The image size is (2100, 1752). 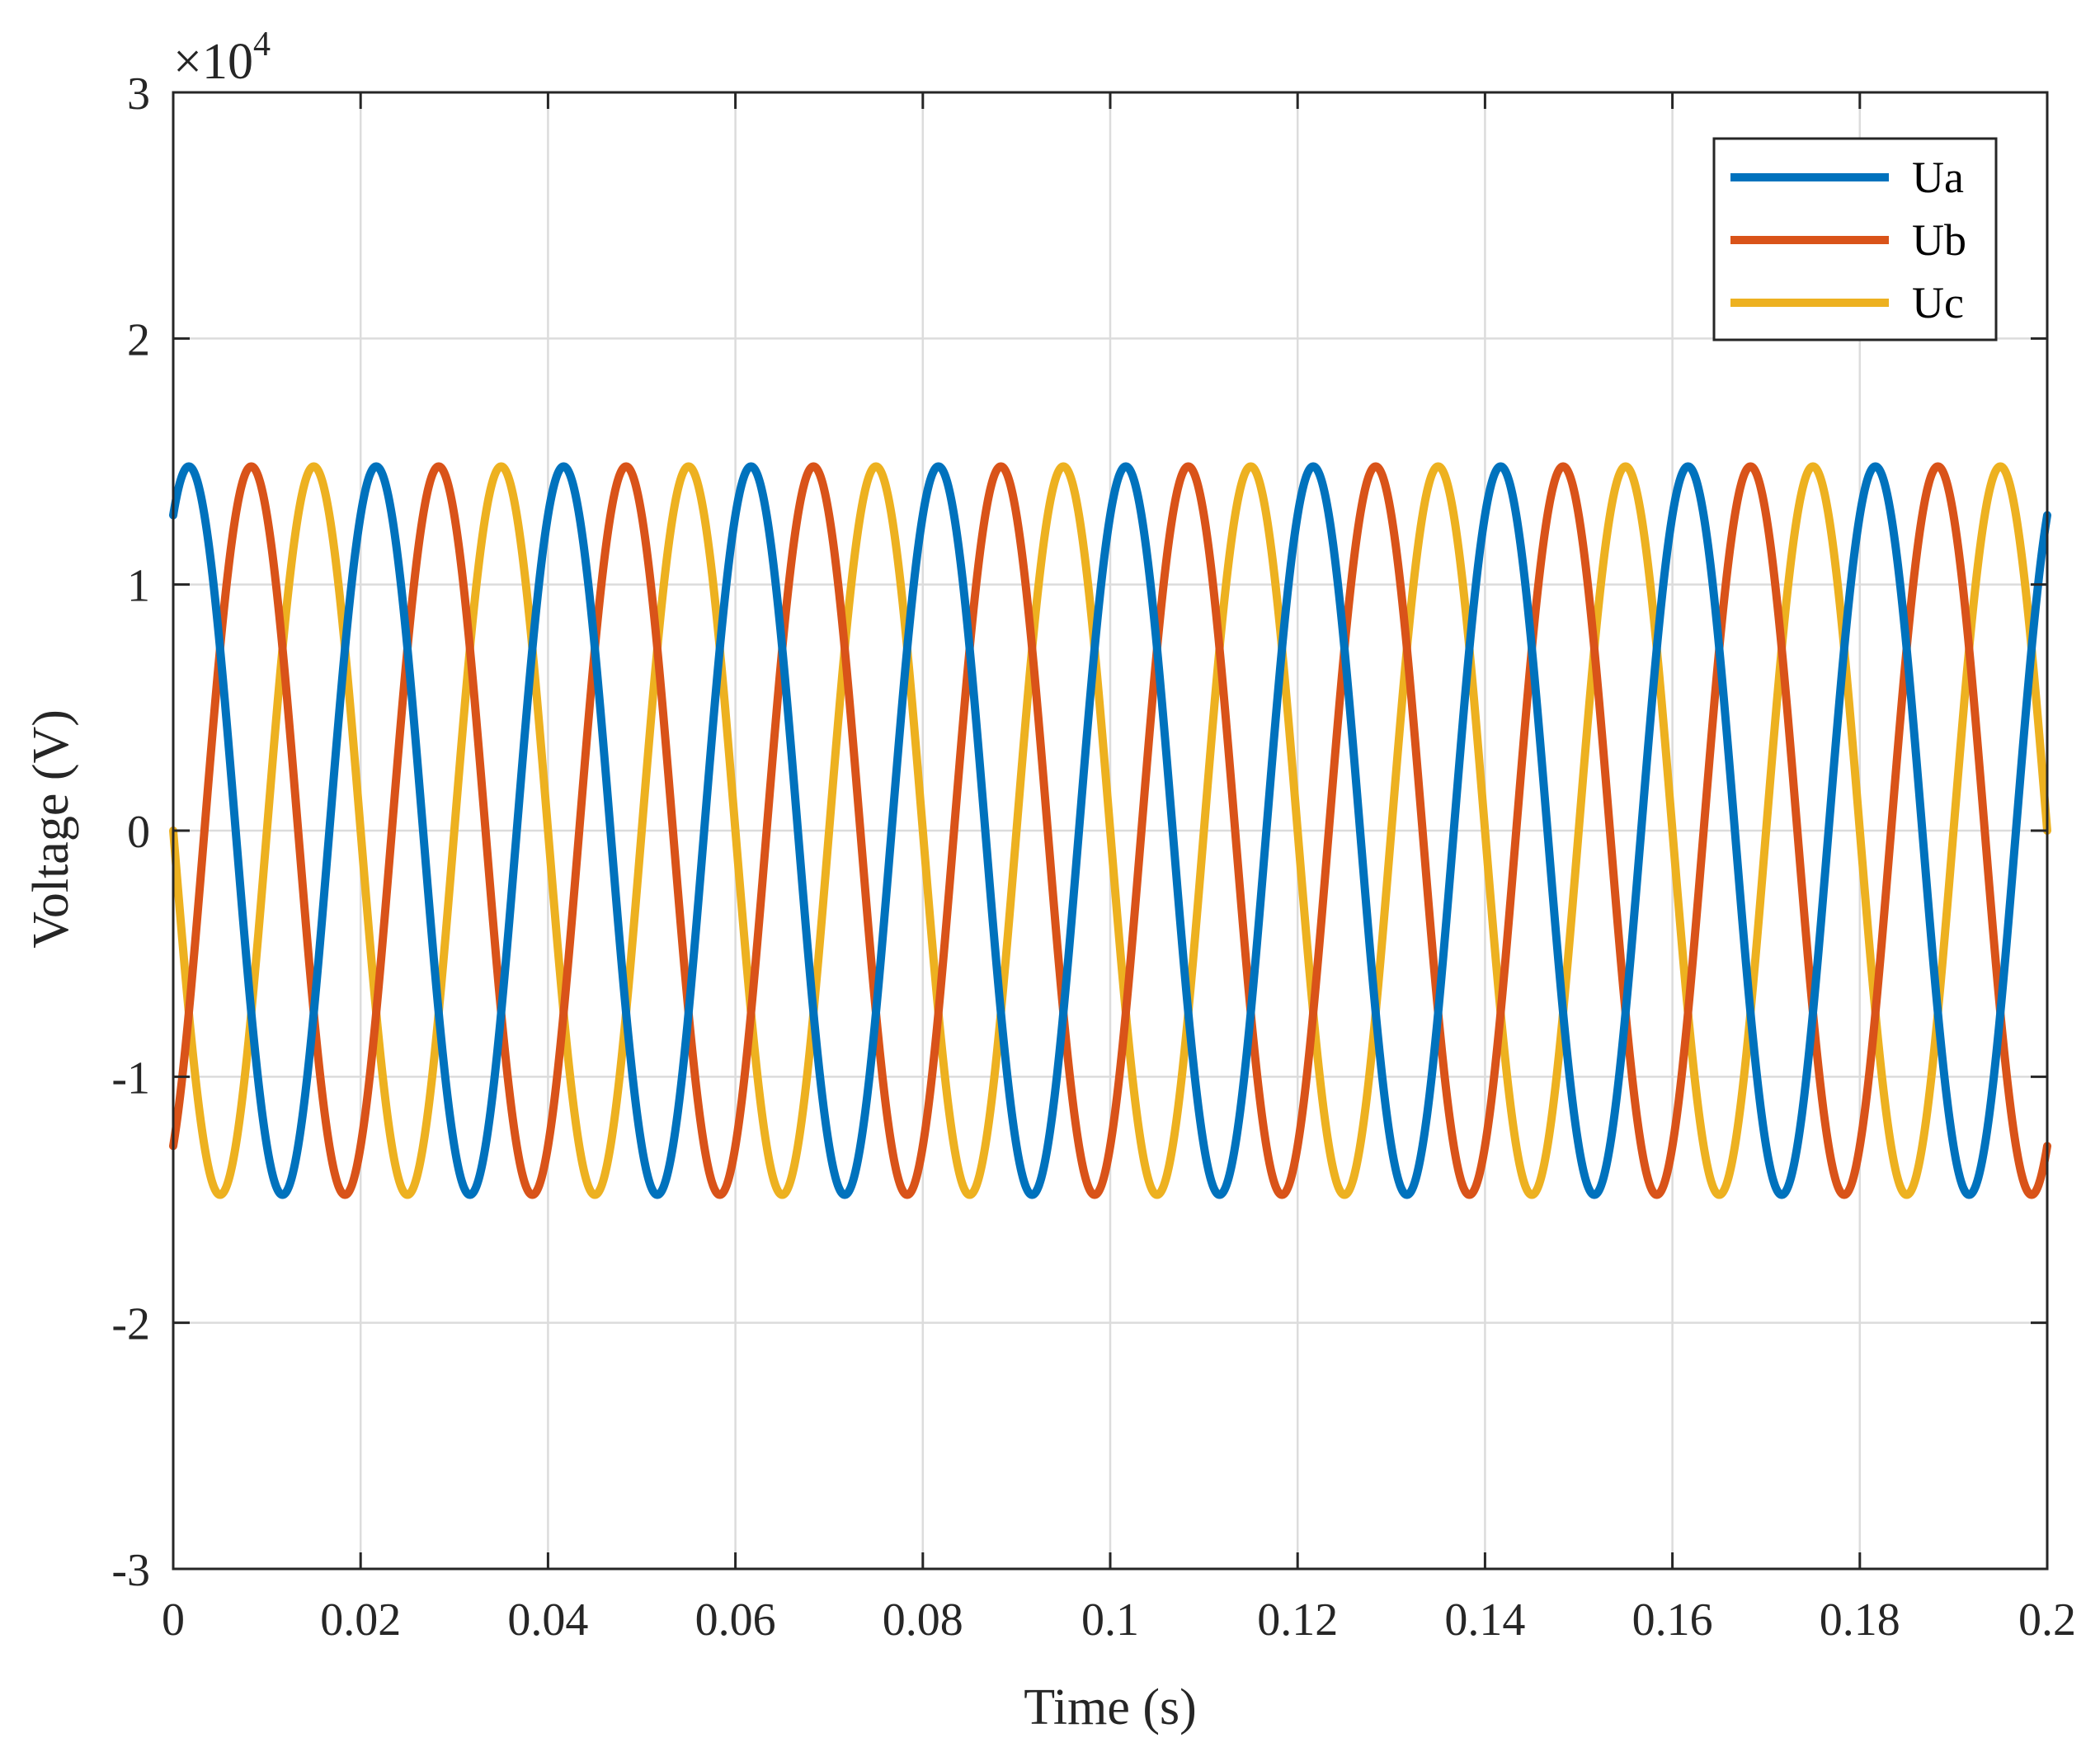 I want to click on x-tick-label: 0.06, so click(x=736, y=1620).